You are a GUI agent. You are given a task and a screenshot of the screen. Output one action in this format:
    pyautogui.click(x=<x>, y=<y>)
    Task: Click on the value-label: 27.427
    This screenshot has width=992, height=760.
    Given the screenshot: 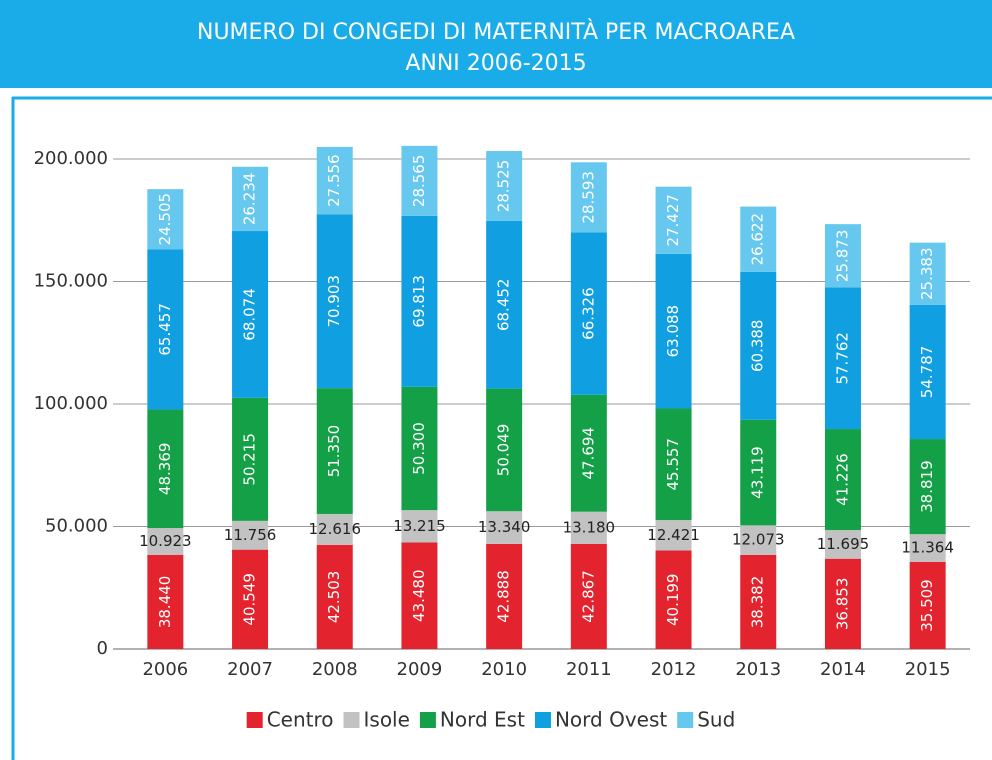 What is the action you would take?
    pyautogui.click(x=673, y=220)
    